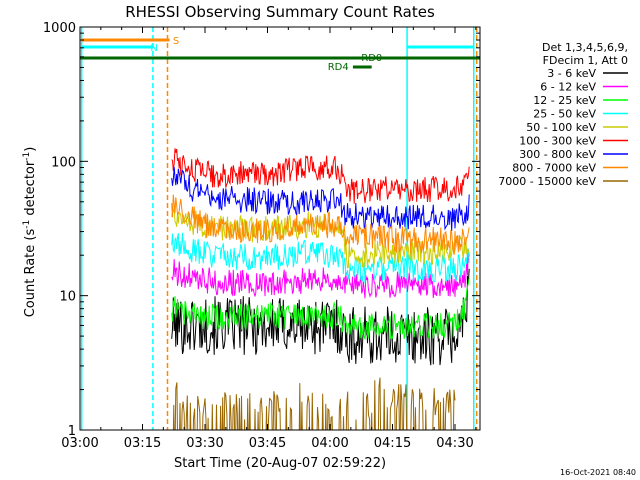  I want to click on legend-label-3-6-kev: 3 - 6 keV, so click(571, 73).